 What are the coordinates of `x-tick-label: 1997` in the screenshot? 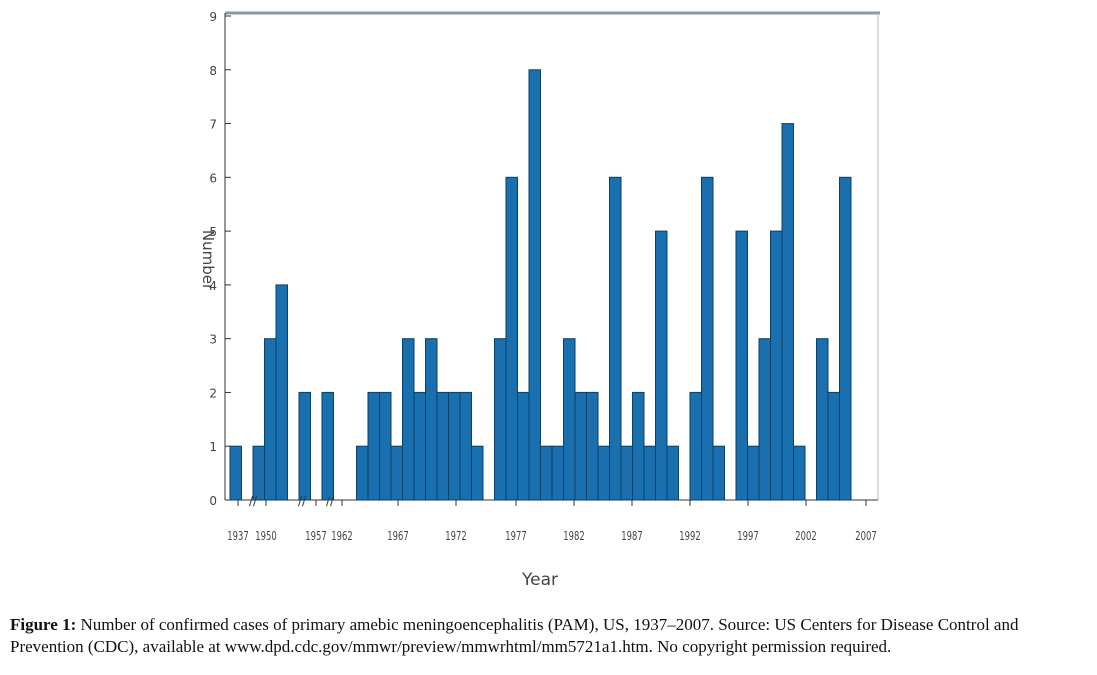 It's located at (747, 536).